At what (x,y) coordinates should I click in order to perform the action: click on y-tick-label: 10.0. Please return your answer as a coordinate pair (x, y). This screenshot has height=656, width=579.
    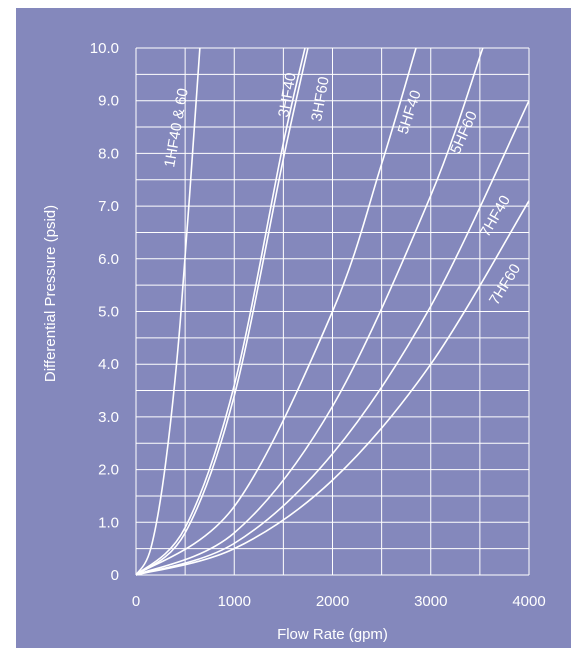
    Looking at the image, I should click on (104, 48).